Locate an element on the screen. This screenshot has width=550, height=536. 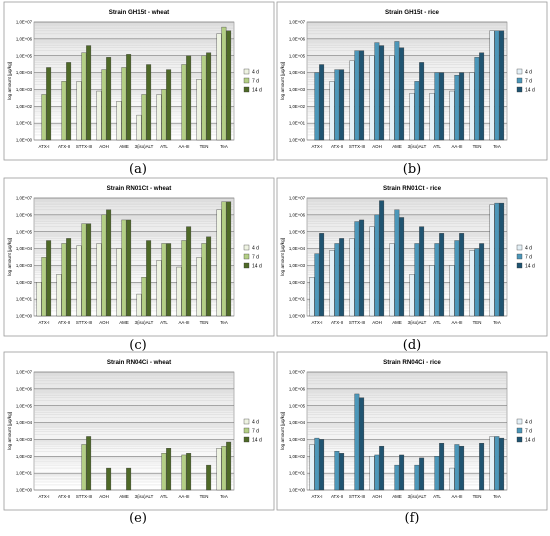
caption-b: (b) is located at coordinates (412, 169).